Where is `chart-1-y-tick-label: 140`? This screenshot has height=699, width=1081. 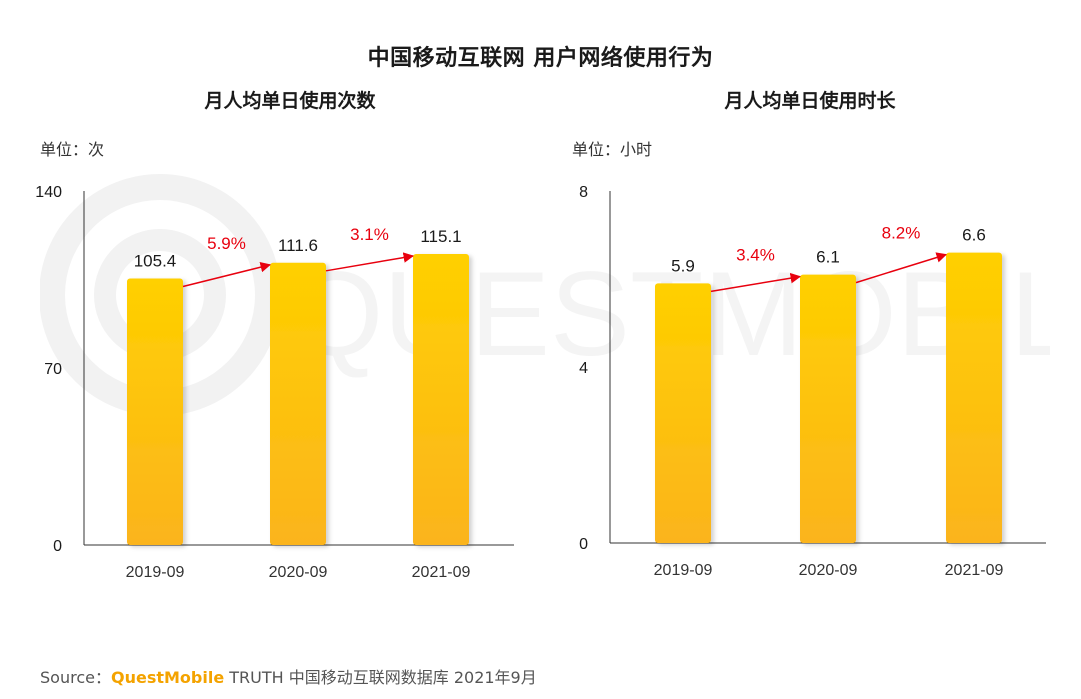
chart-1-y-tick-label: 140 is located at coordinates (48, 192).